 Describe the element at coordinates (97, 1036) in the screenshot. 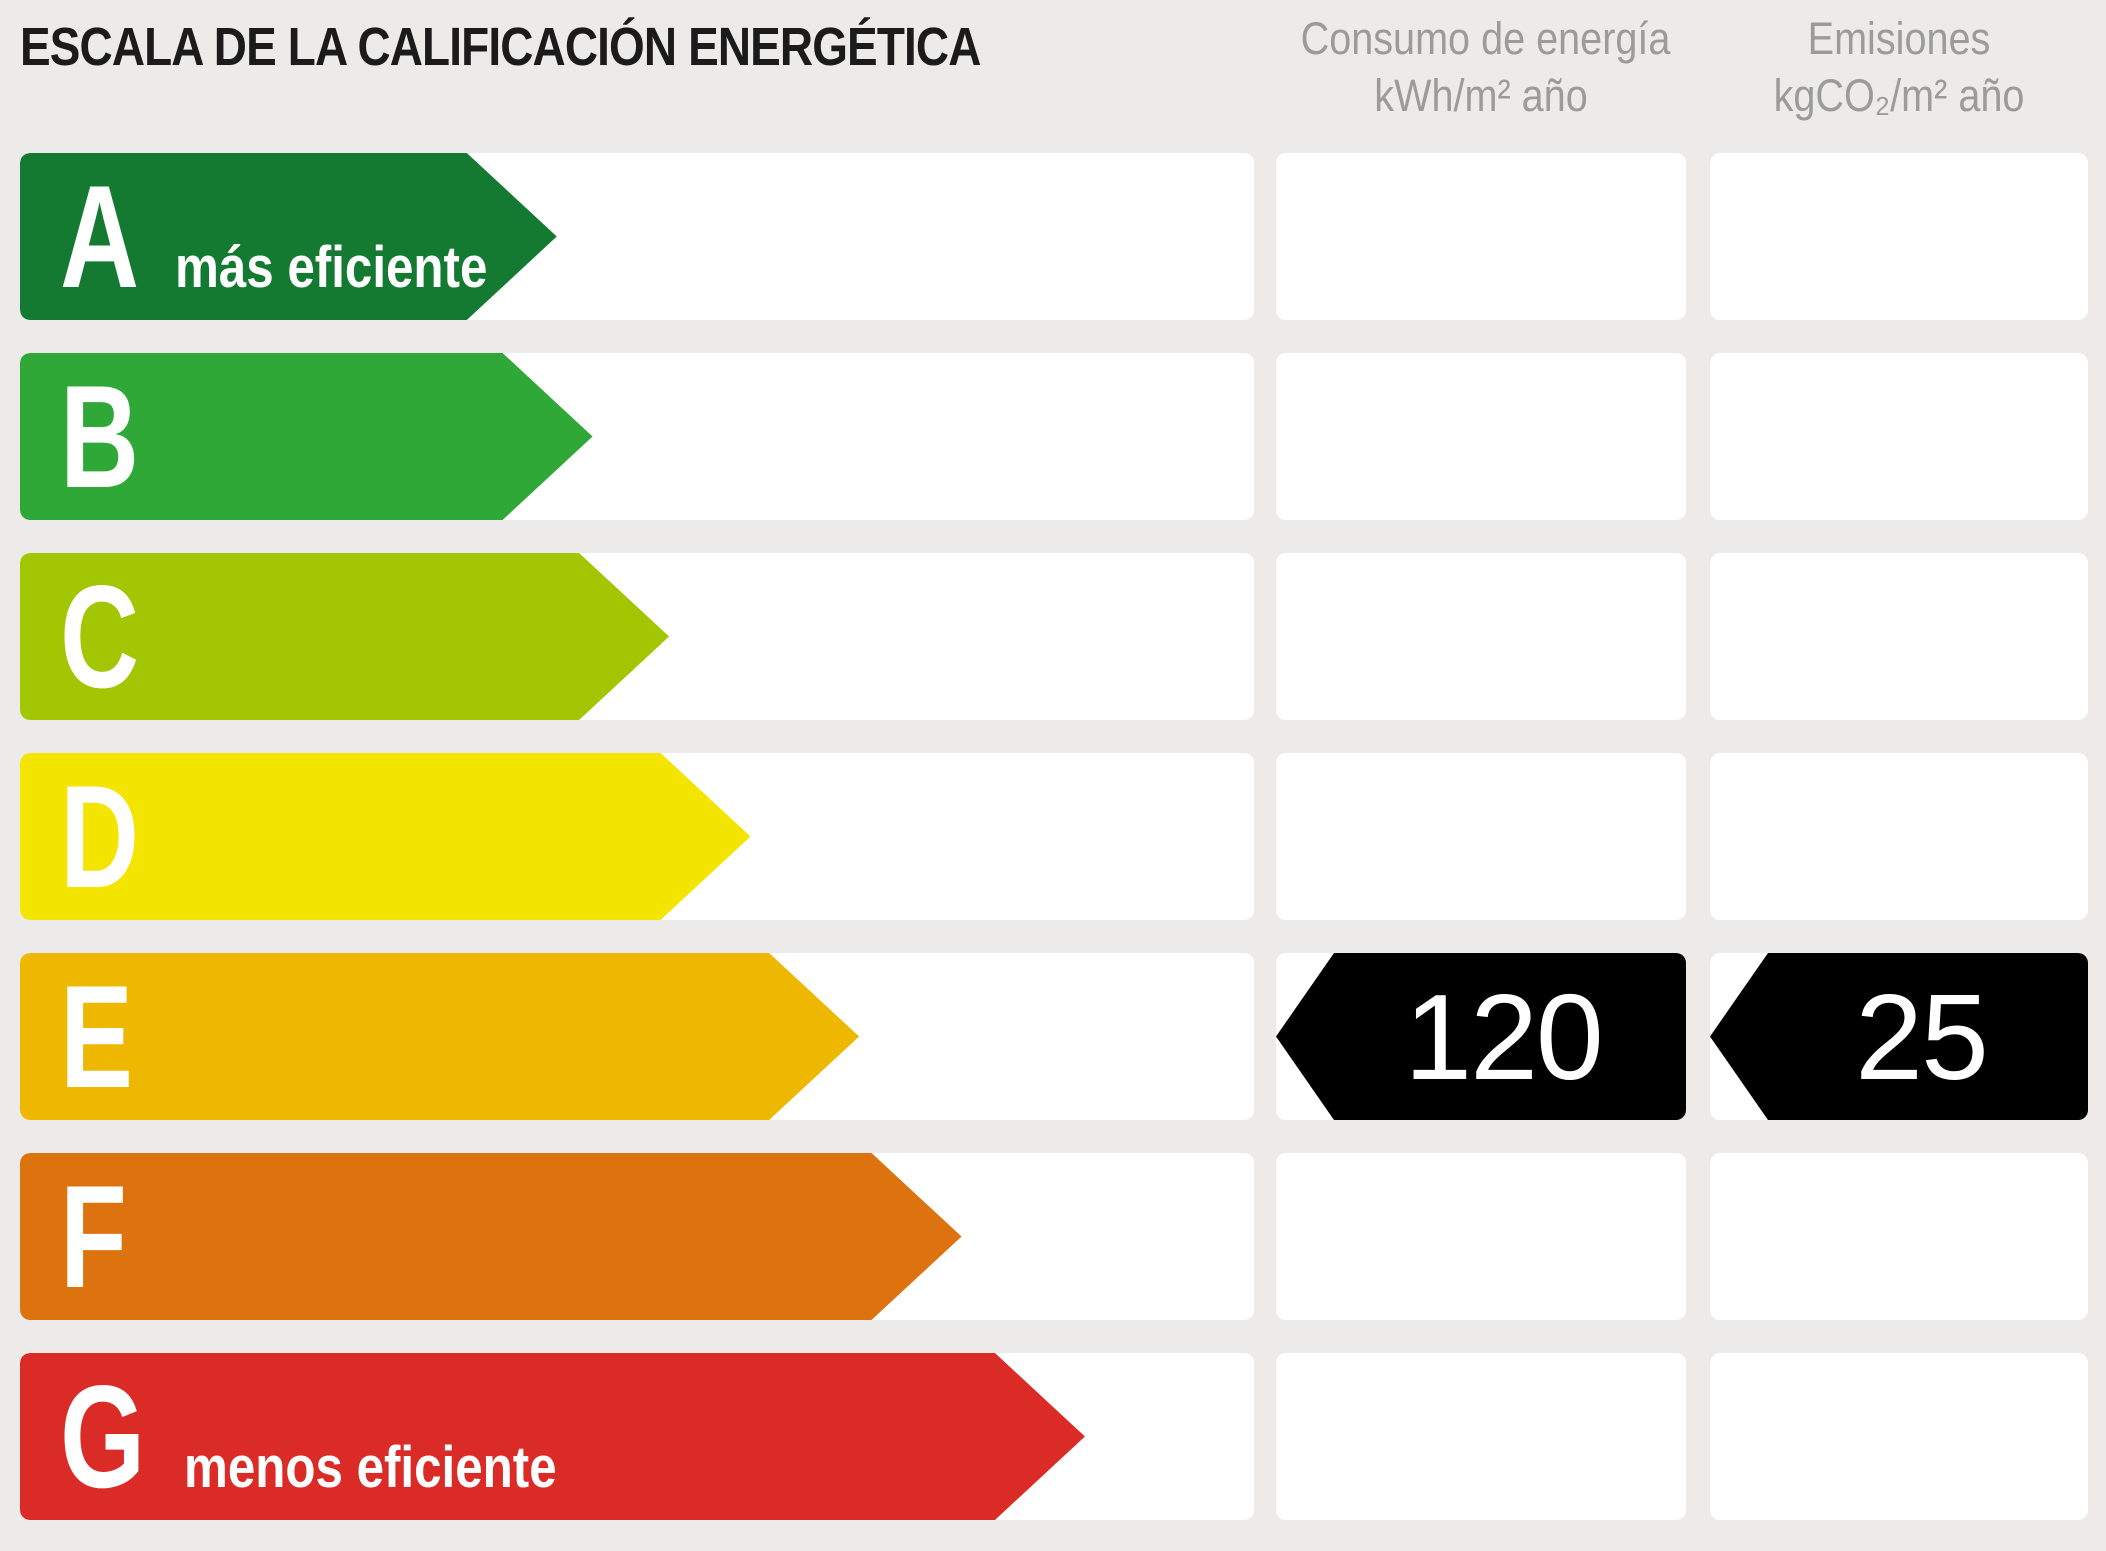

I see `rating-letter-e: E` at that location.